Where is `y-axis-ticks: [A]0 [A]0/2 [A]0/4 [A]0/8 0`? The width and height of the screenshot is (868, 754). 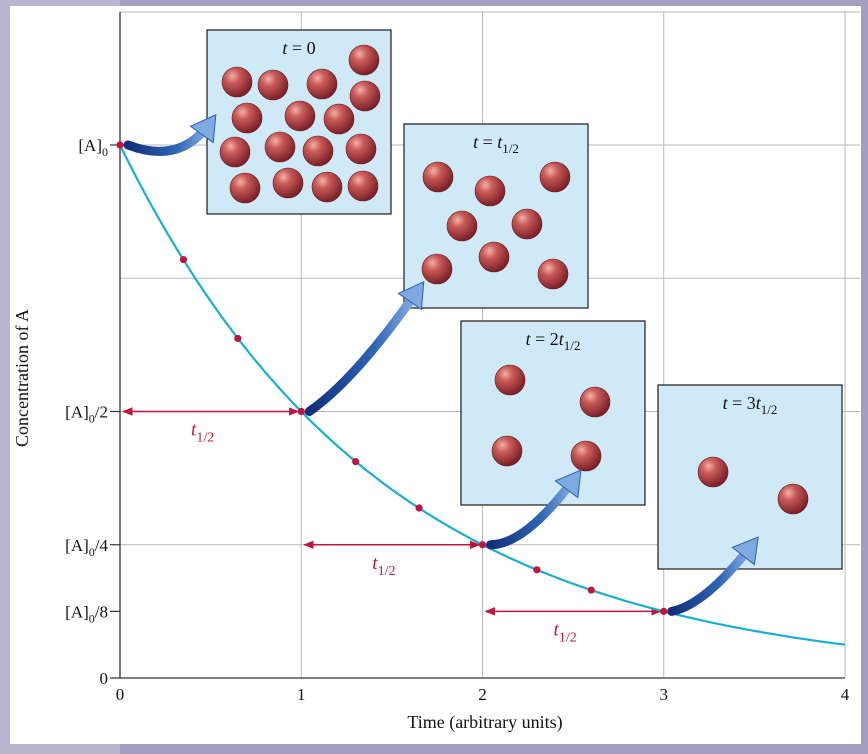
y-axis-ticks: [A]0 [A]0/2 [A]0/4 [A]0/8 0 is located at coordinates (92, 412).